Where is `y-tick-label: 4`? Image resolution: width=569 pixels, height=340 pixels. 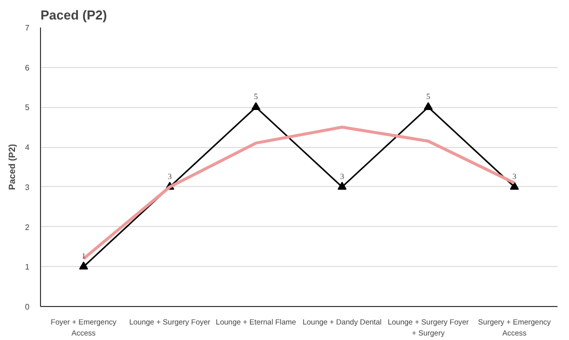
y-tick-label: 4 is located at coordinates (27, 147).